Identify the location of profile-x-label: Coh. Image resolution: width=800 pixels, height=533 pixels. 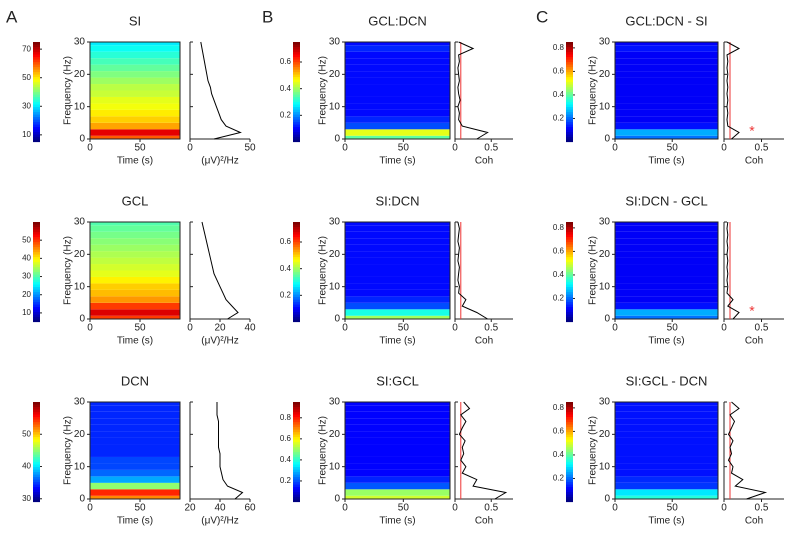
(754, 161).